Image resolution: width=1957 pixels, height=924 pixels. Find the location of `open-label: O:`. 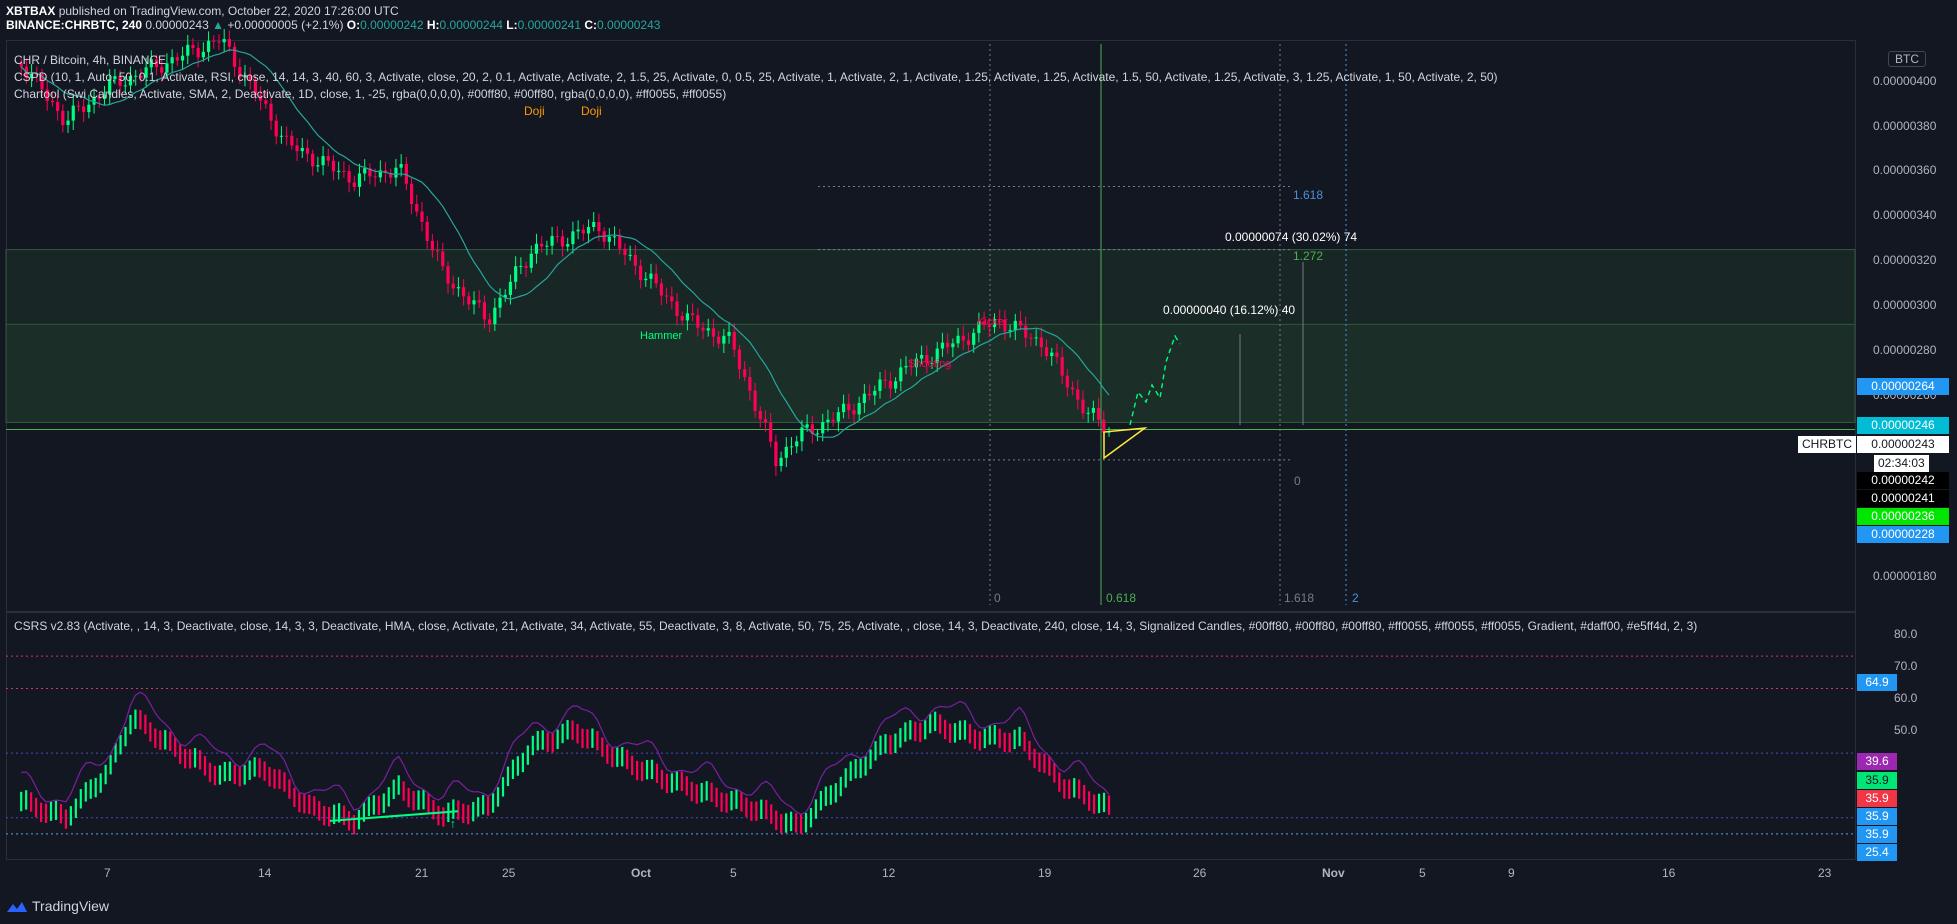

open-label: O: is located at coordinates (353, 25).